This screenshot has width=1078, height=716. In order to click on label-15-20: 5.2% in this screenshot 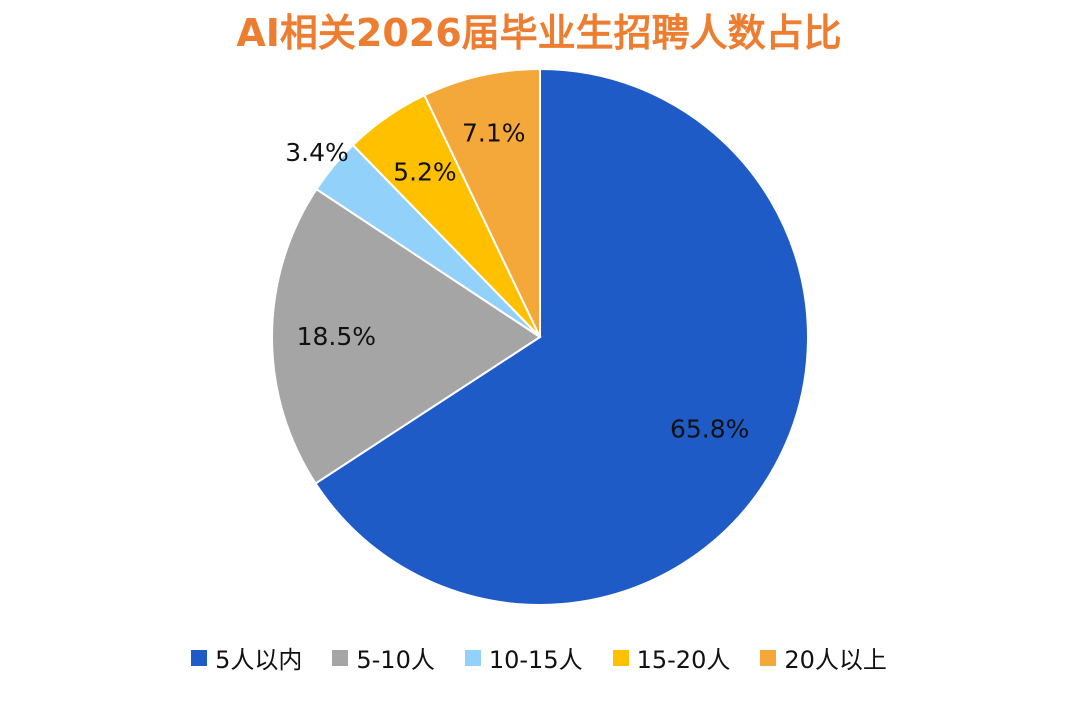, I will do `click(425, 172)`.